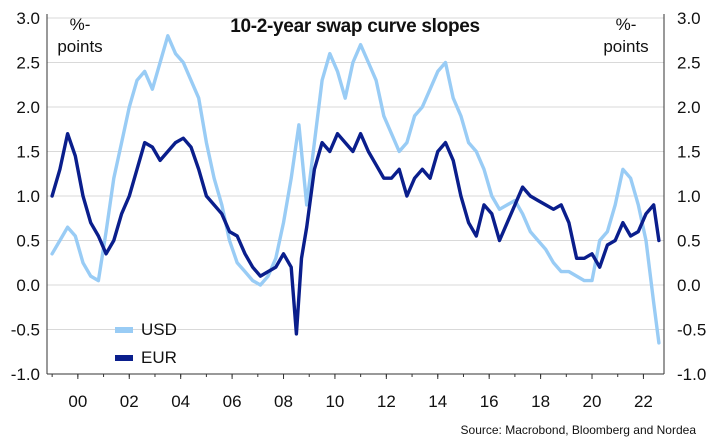 This screenshot has height=448, width=710. What do you see at coordinates (129, 401) in the screenshot?
I see `x-tick-label: 02` at bounding box center [129, 401].